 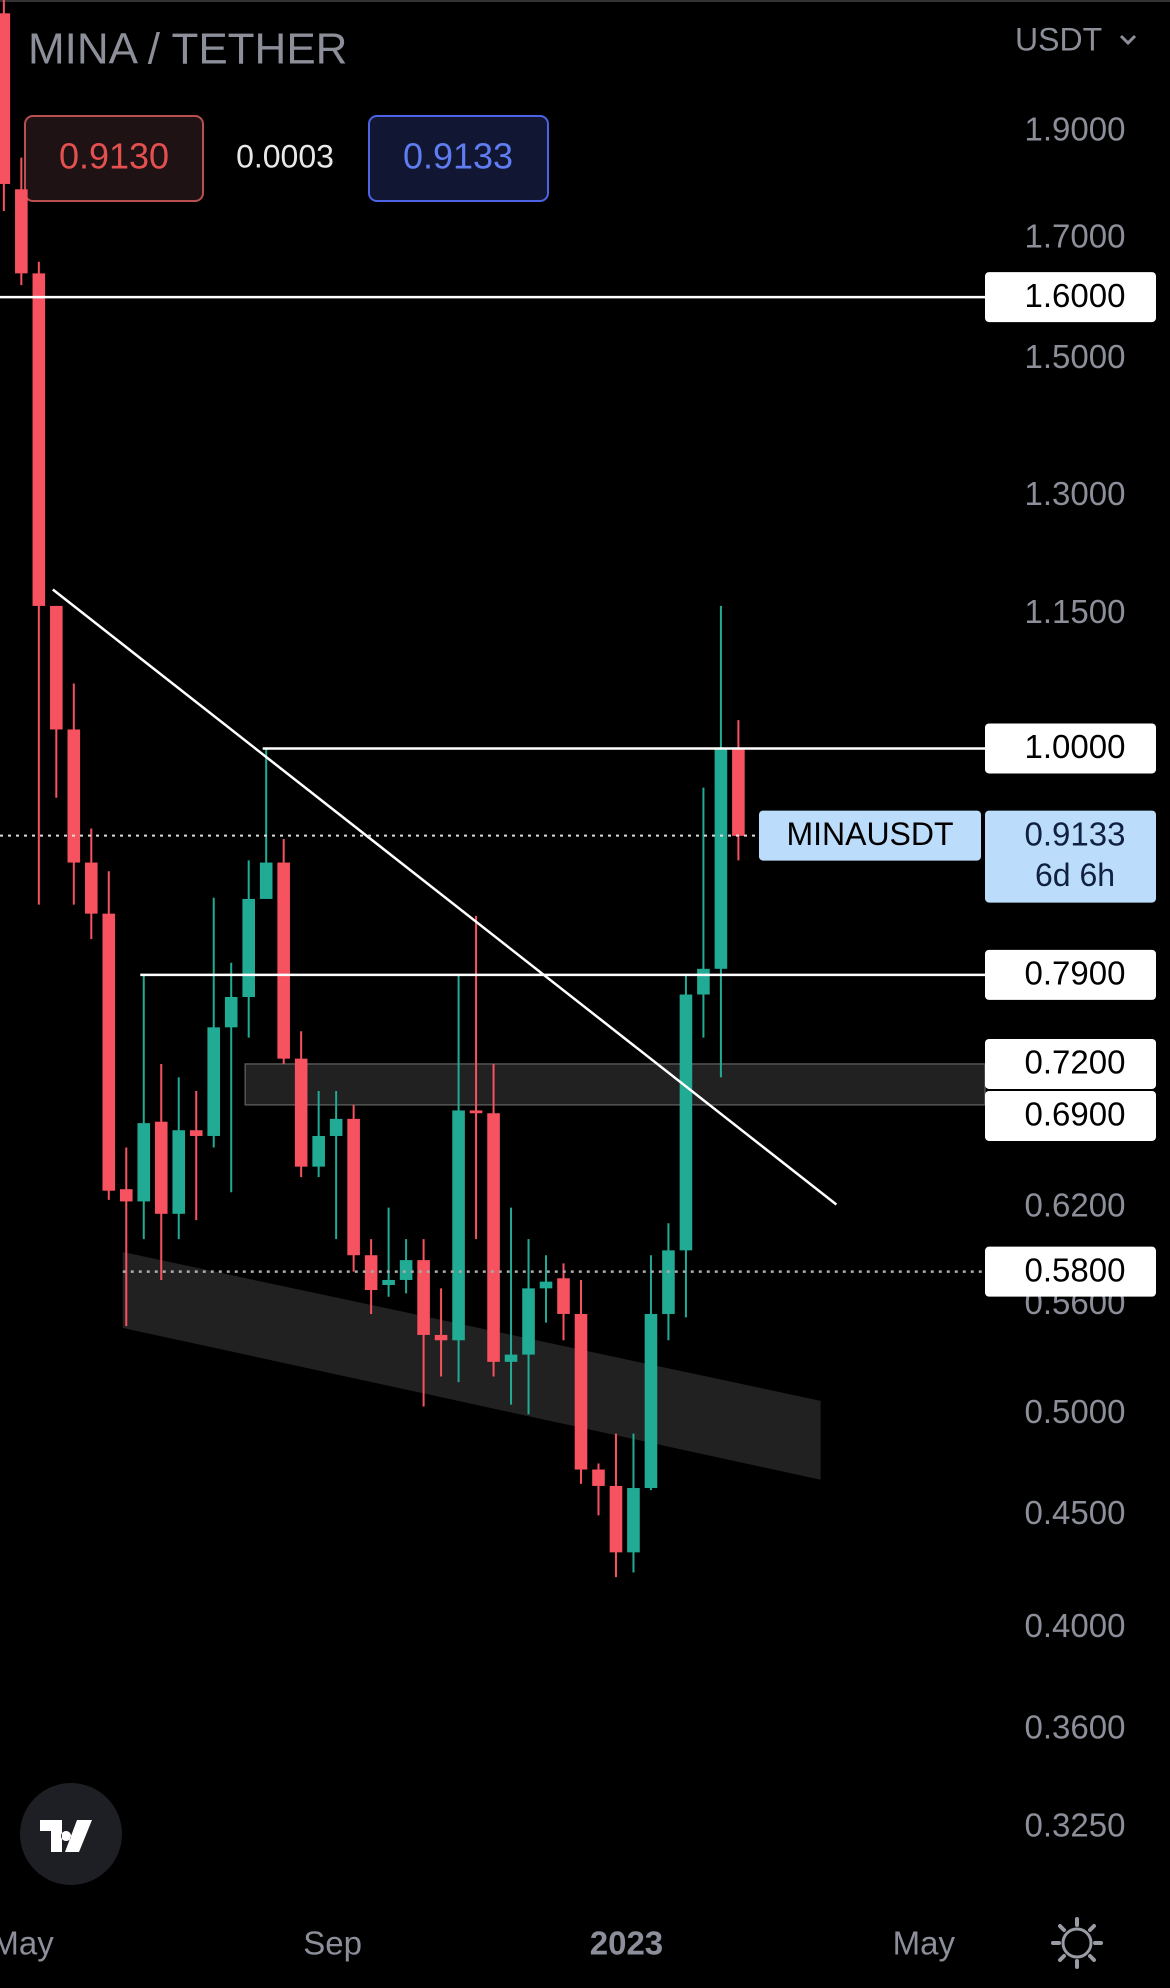 What do you see at coordinates (187, 49) in the screenshot?
I see `chart-title: MINA / TETHER` at bounding box center [187, 49].